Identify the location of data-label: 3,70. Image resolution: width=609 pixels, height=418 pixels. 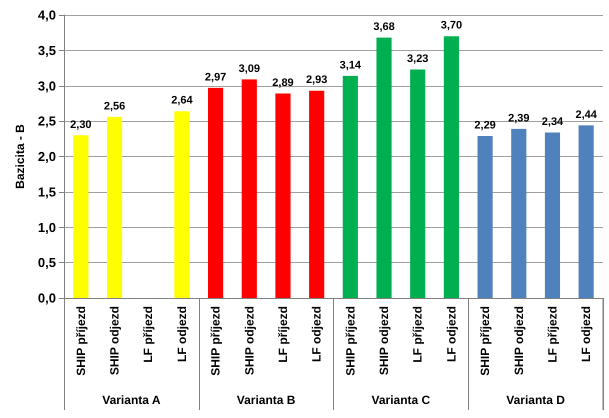
(451, 26).